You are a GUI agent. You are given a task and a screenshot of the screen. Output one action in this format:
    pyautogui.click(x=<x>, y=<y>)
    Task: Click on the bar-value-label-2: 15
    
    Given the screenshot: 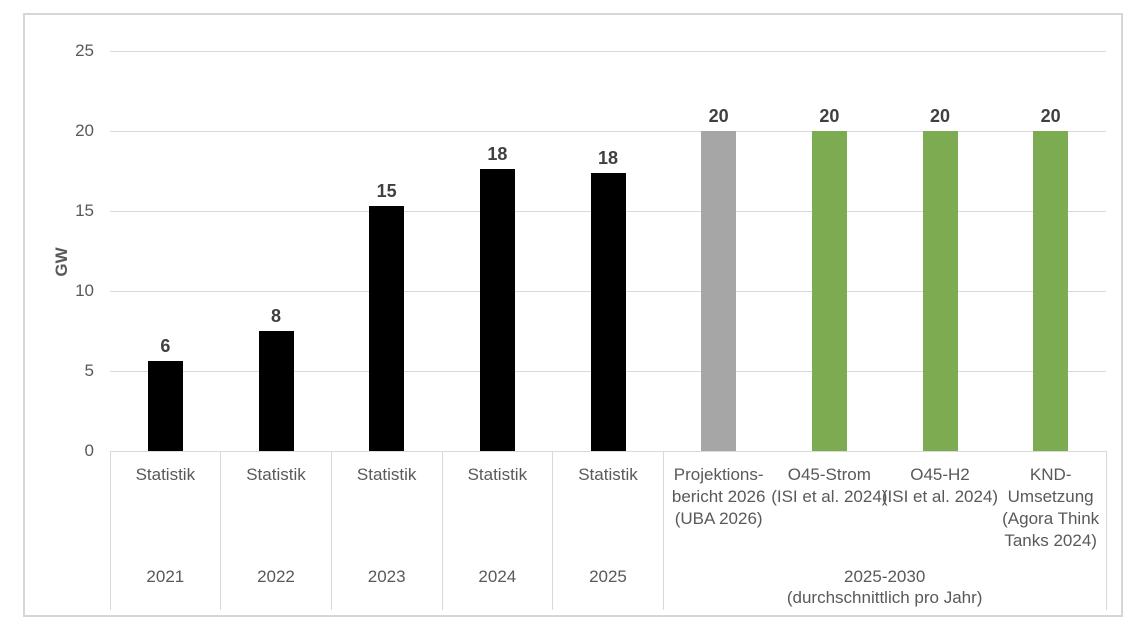 What is the action you would take?
    pyautogui.click(x=386, y=191)
    